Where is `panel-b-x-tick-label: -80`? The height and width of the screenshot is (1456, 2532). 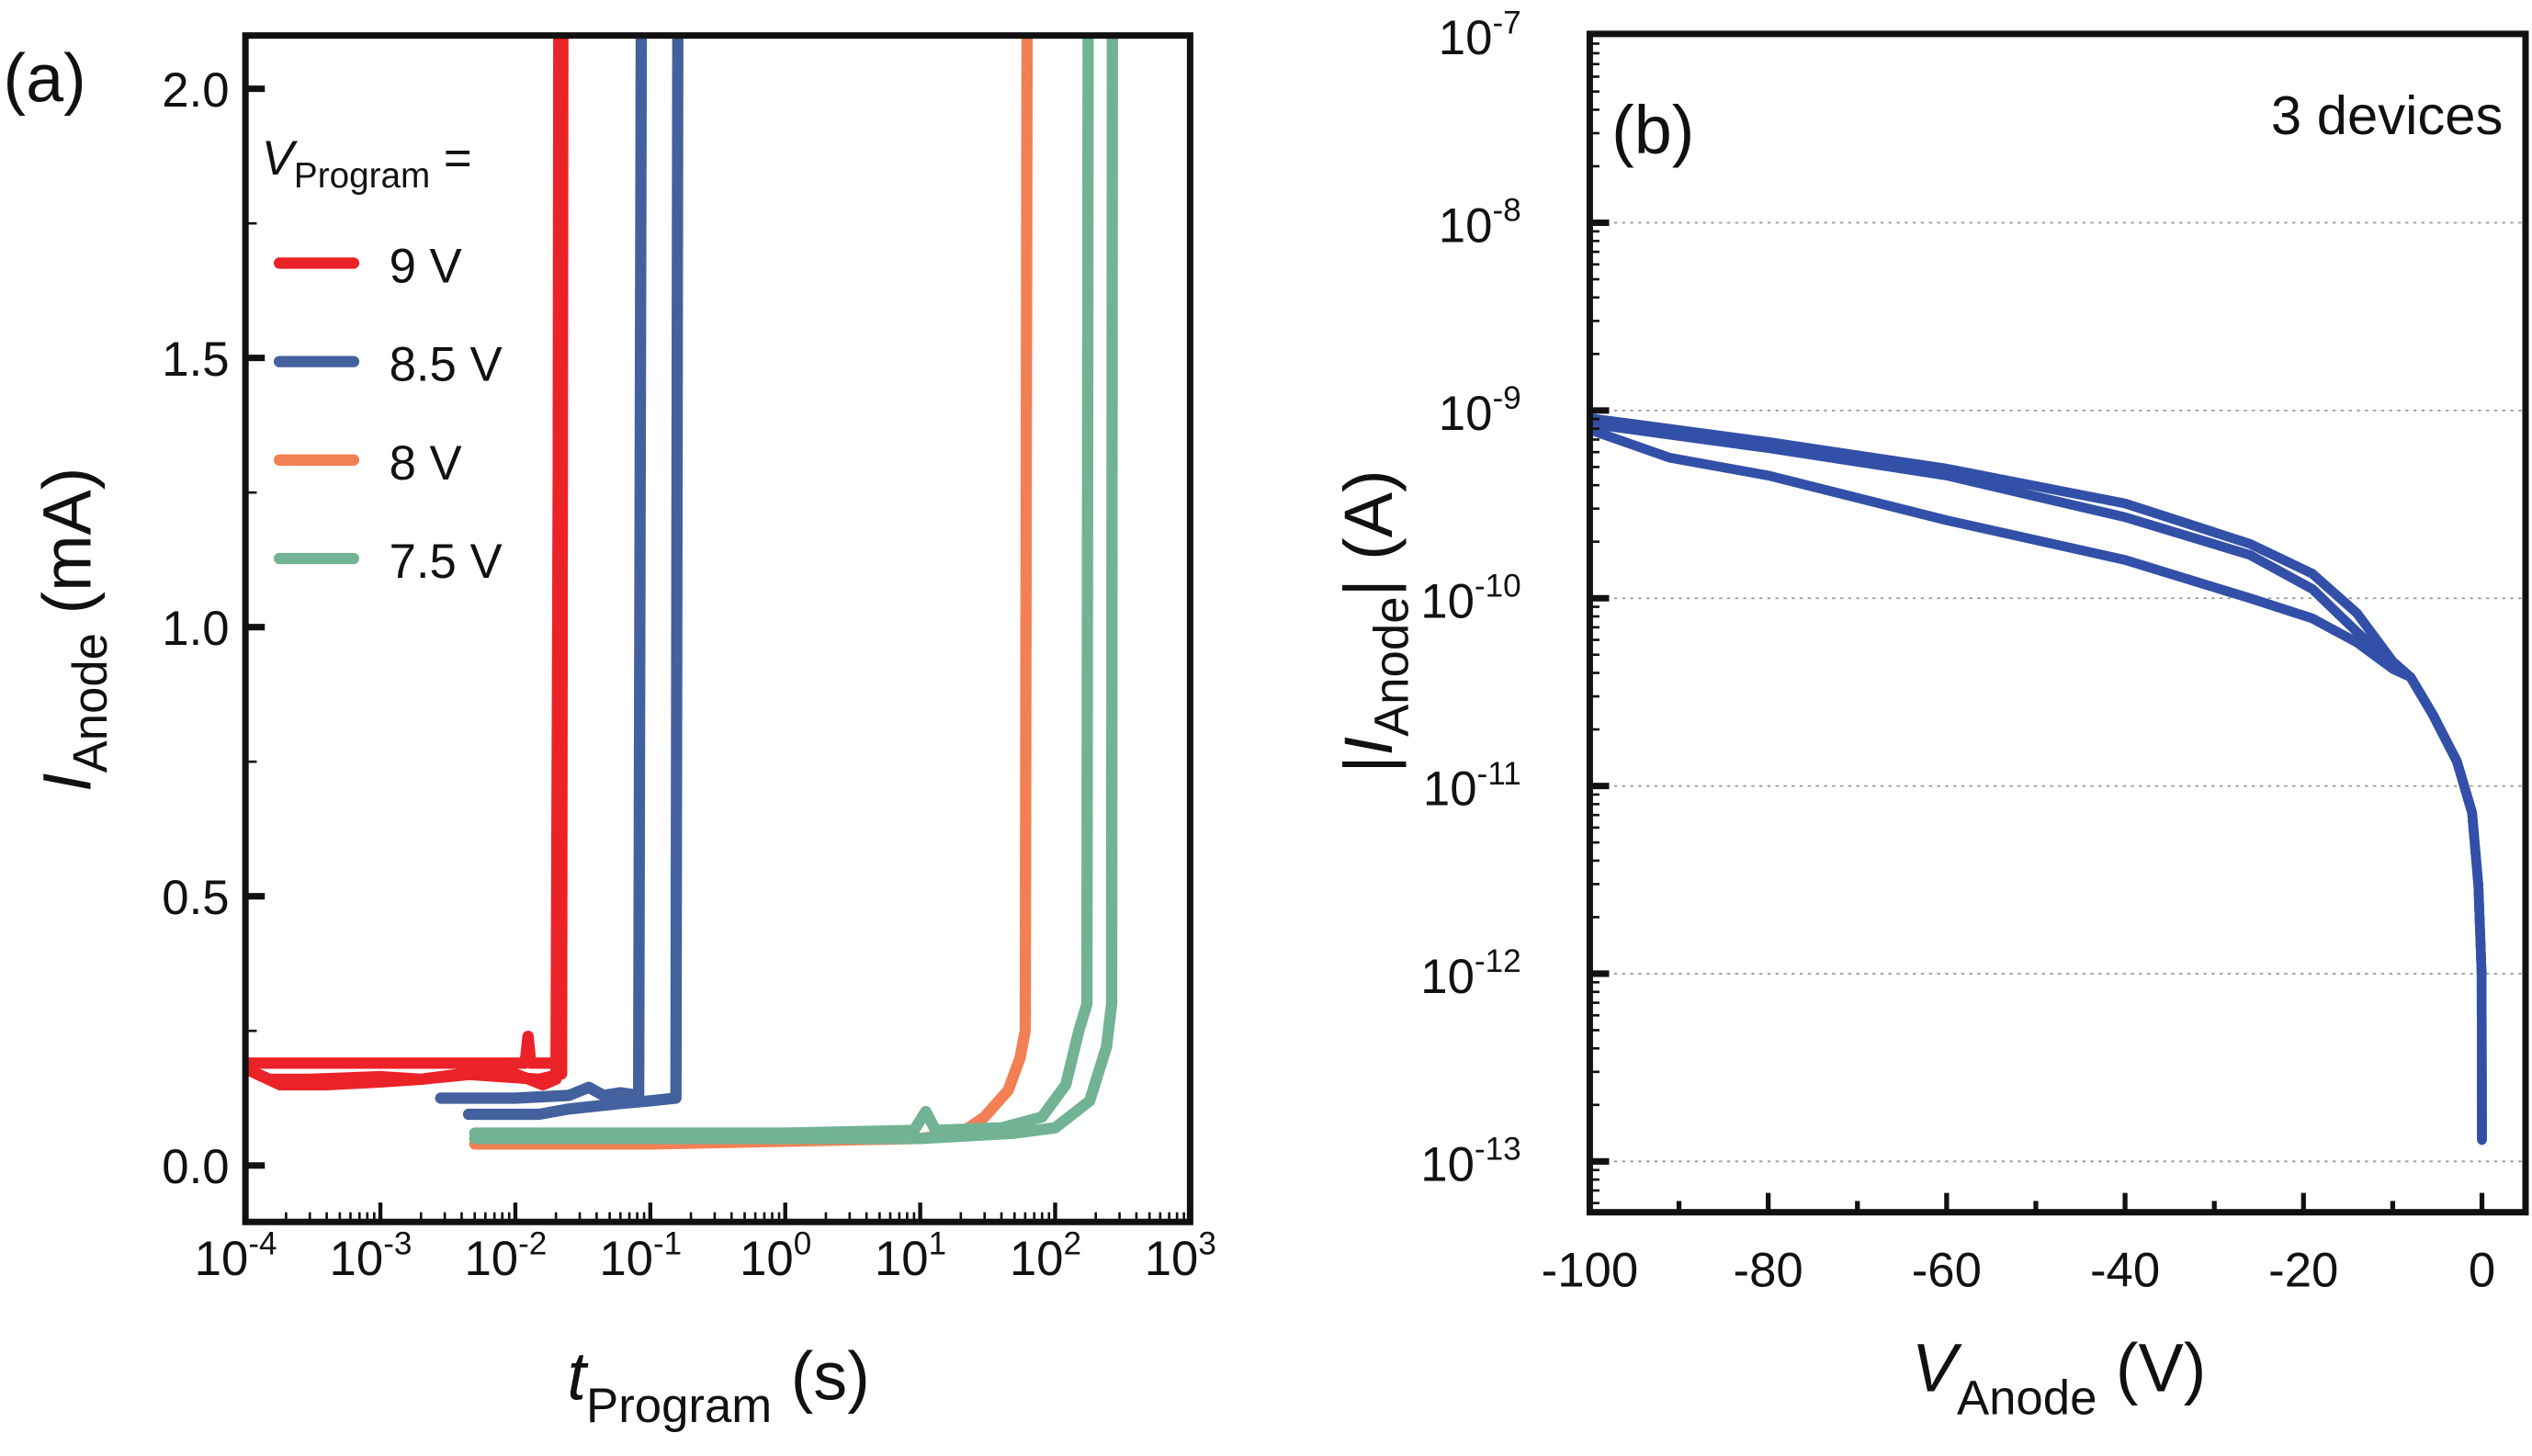 panel-b-x-tick-label: -80 is located at coordinates (1769, 1270).